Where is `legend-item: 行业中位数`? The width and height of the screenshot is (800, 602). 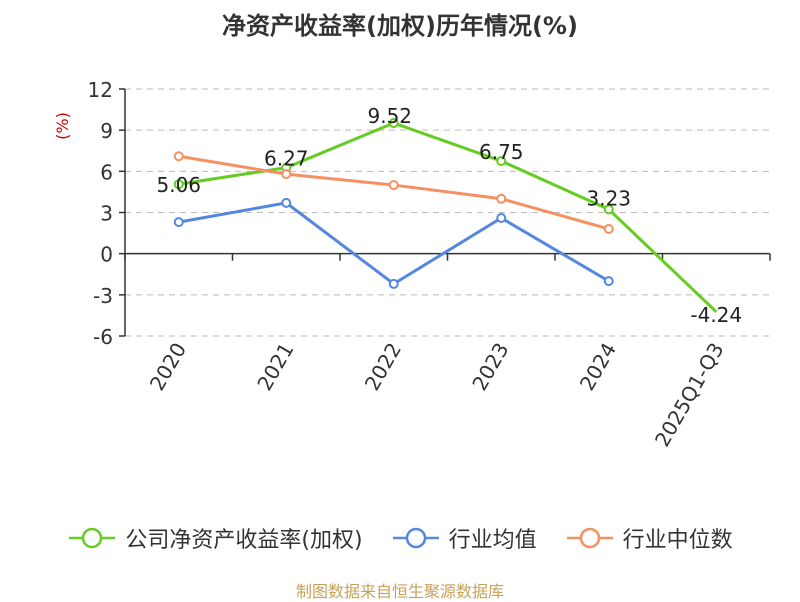 legend-item: 行业中位数 is located at coordinates (649, 538).